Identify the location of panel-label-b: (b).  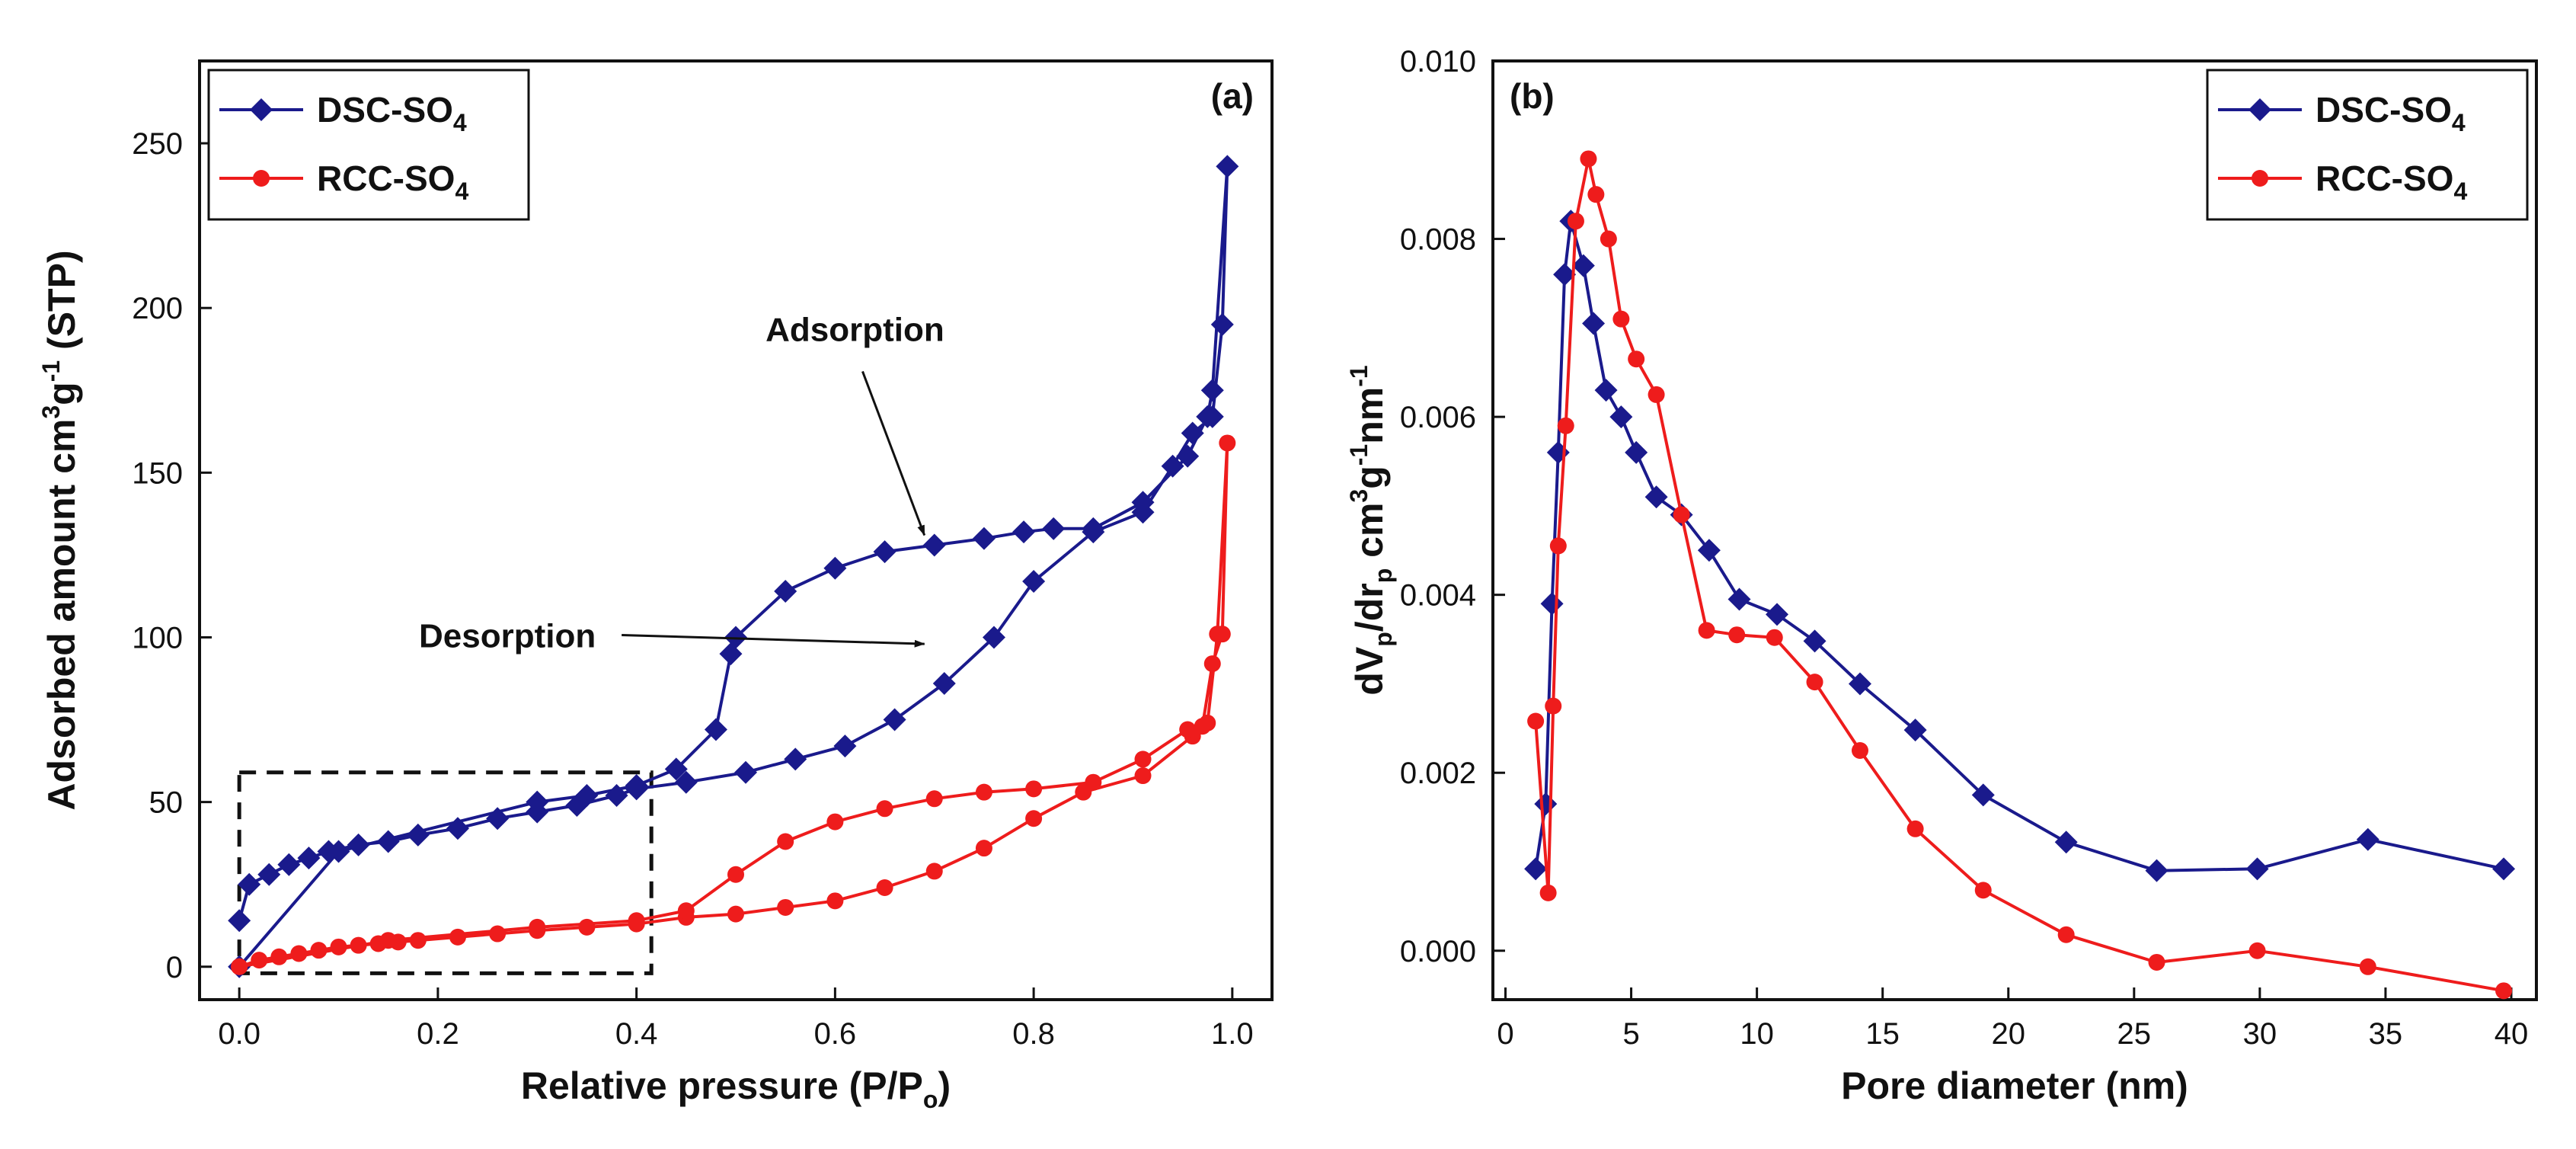
(1532, 96).